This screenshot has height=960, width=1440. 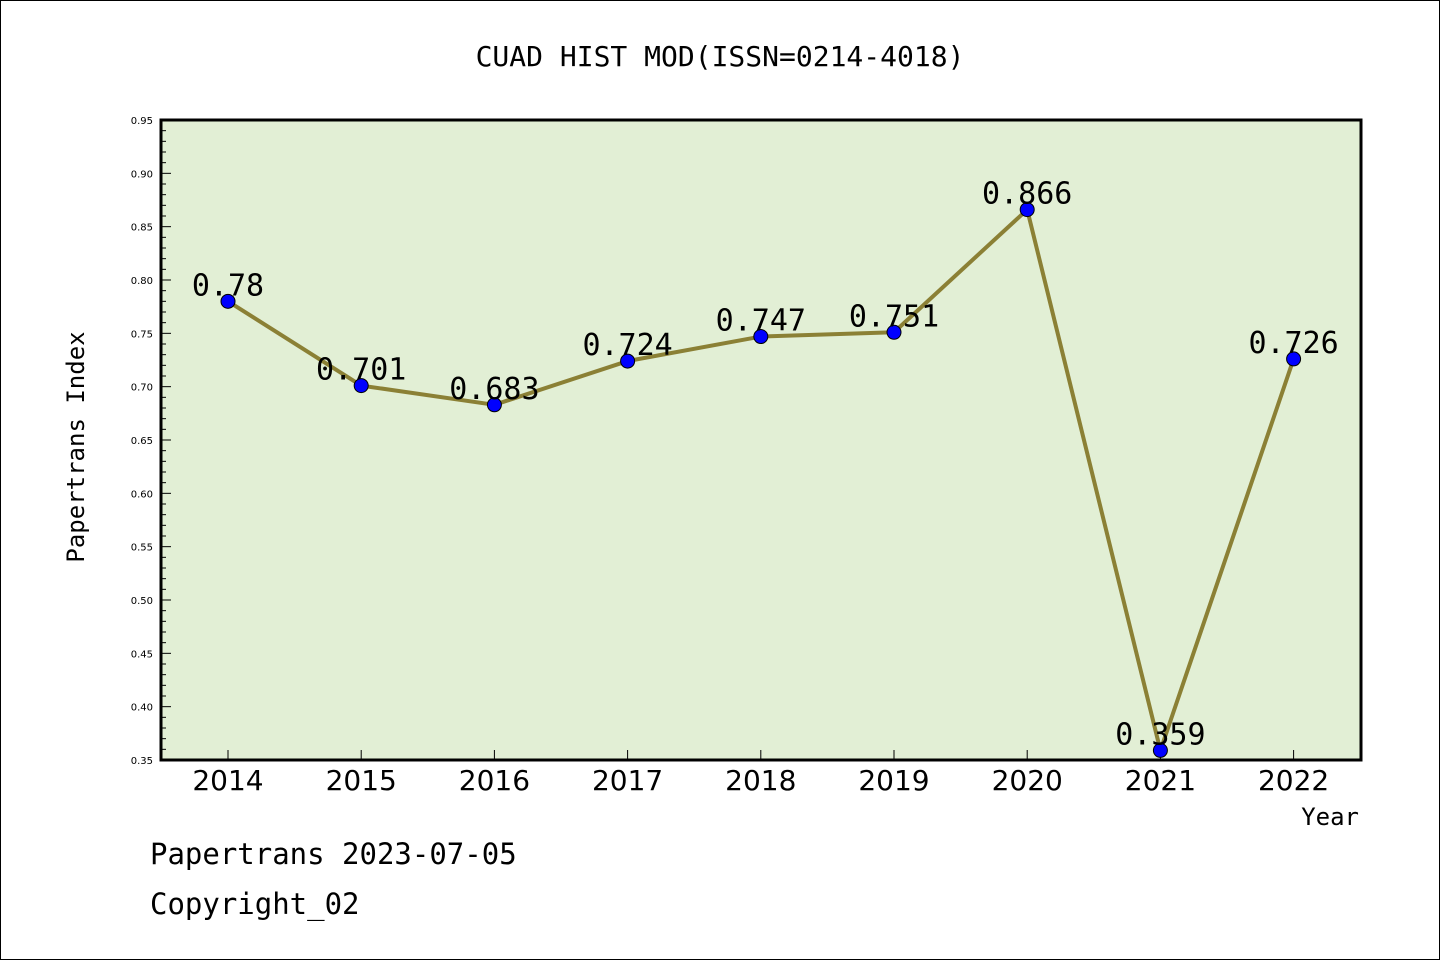 I want to click on y-tick-label: 0.35, so click(x=142, y=761).